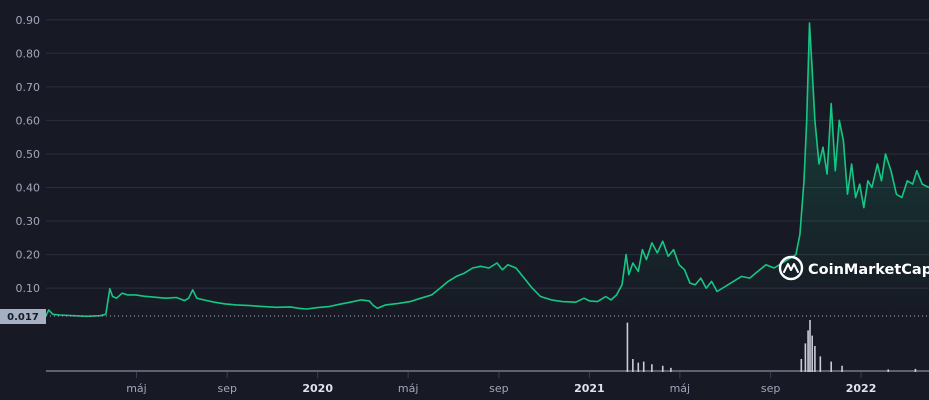 Image resolution: width=929 pixels, height=400 pixels. I want to click on current-price-label: 0.017, so click(23, 317).